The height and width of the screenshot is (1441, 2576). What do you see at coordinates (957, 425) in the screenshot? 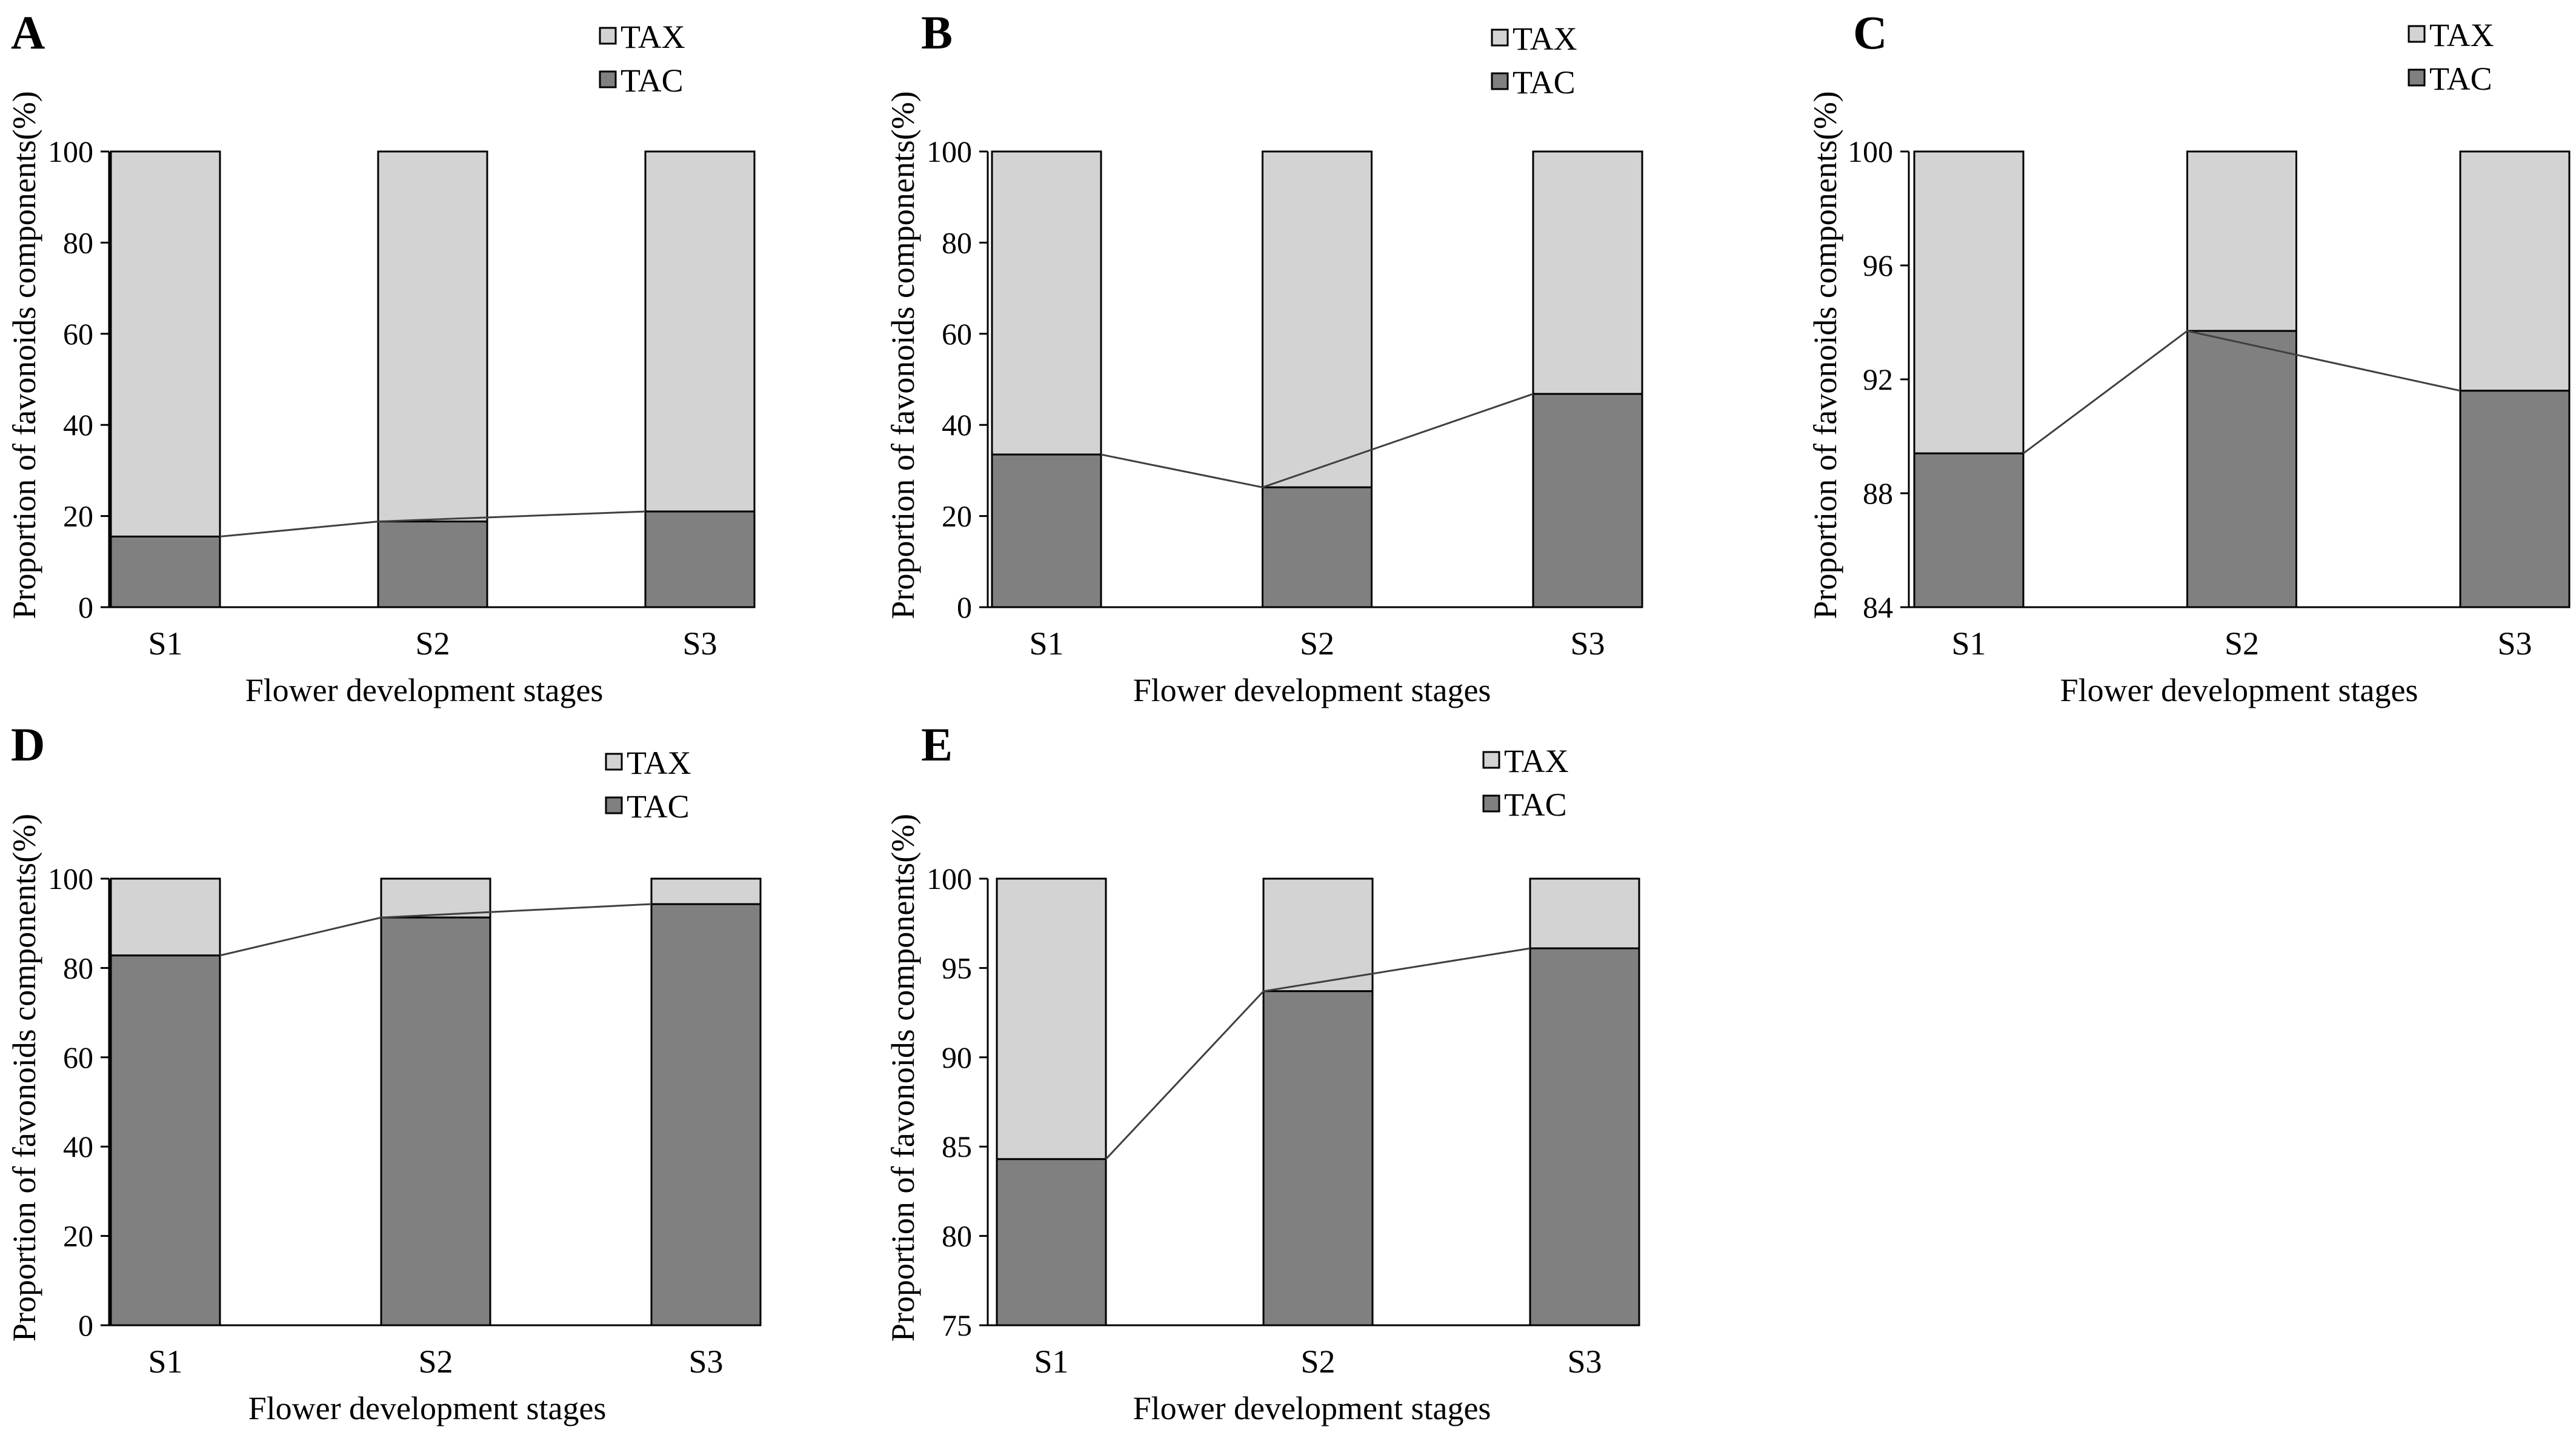
I see `y-tick-label: 40` at bounding box center [957, 425].